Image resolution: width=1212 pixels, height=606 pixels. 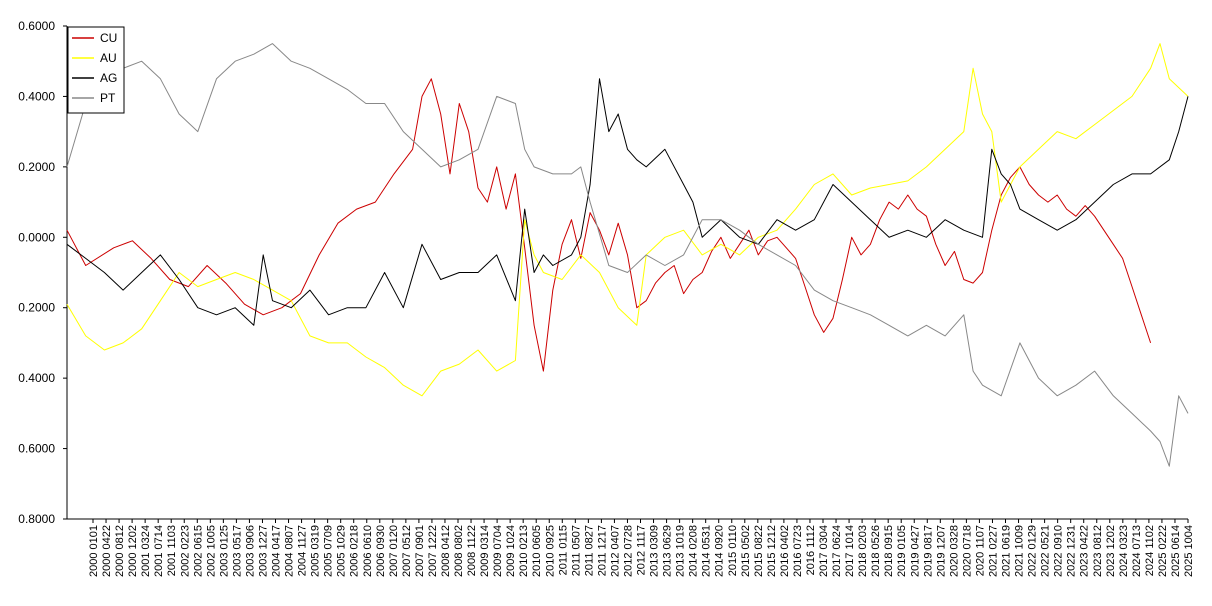 What do you see at coordinates (759, 551) in the screenshot?
I see `x-tick-label: 2015 0822` at bounding box center [759, 551].